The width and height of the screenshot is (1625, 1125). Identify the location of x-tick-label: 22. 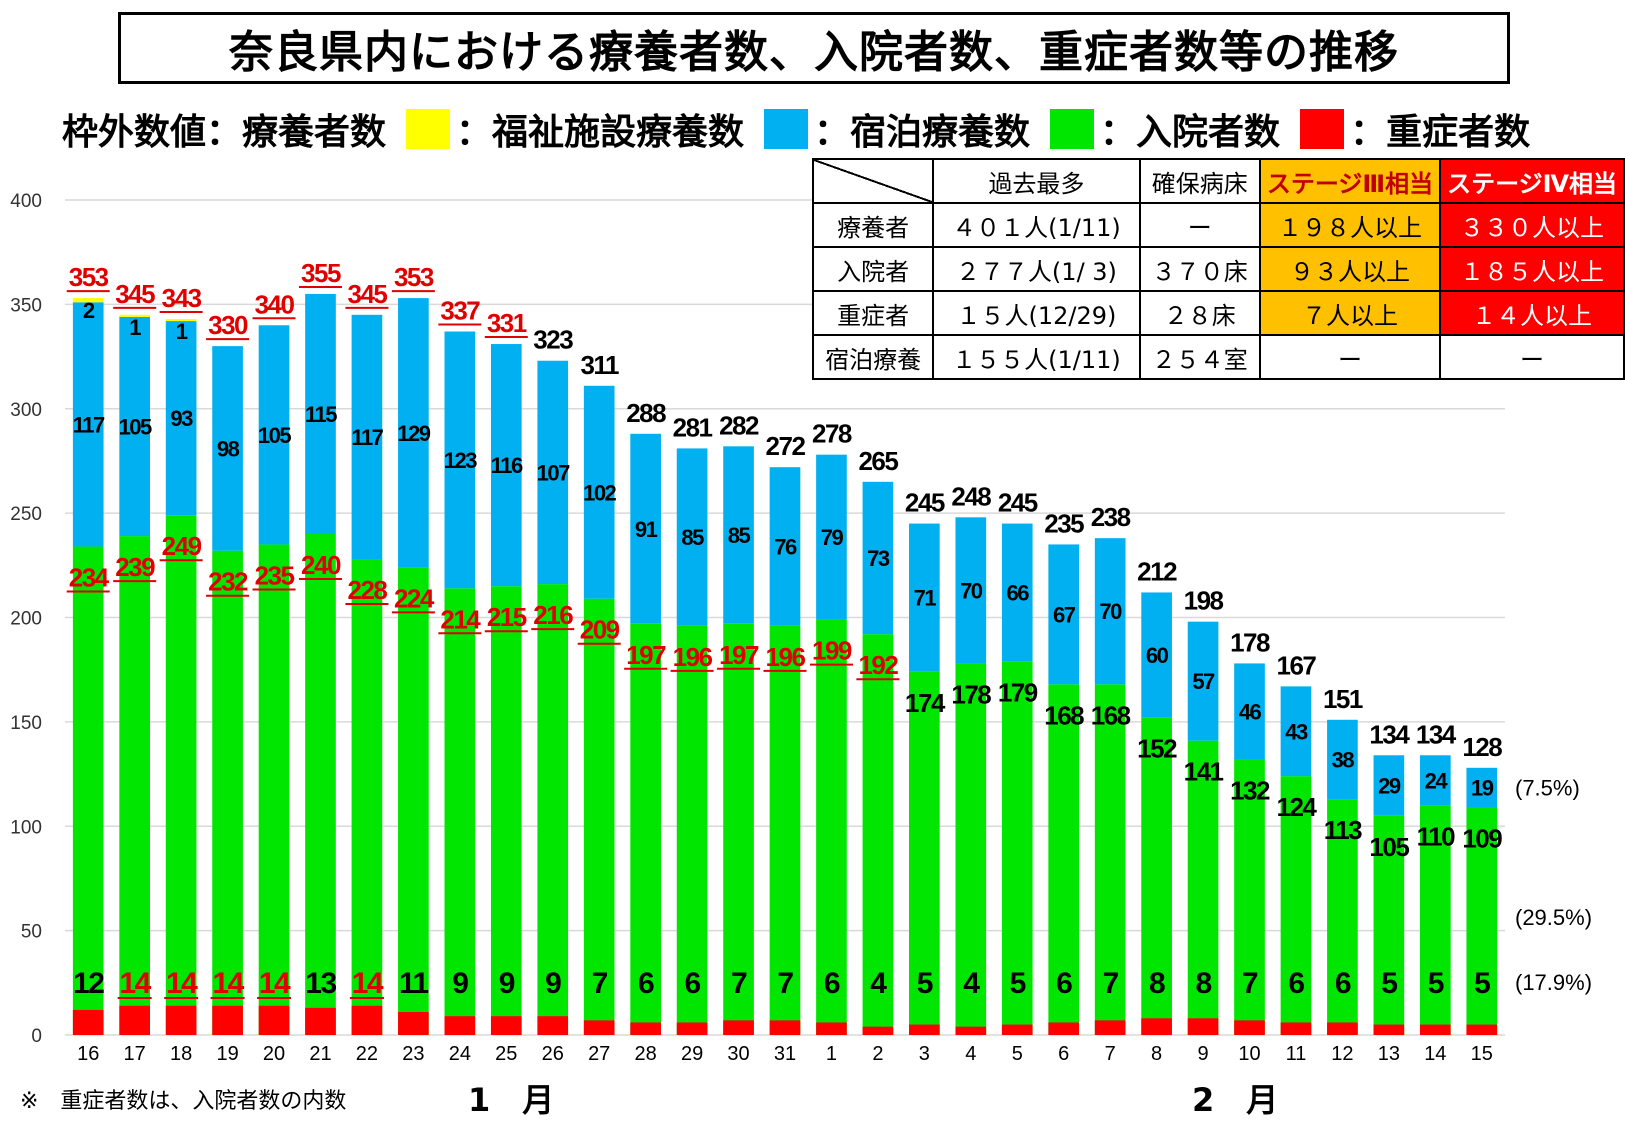
(367, 1054).